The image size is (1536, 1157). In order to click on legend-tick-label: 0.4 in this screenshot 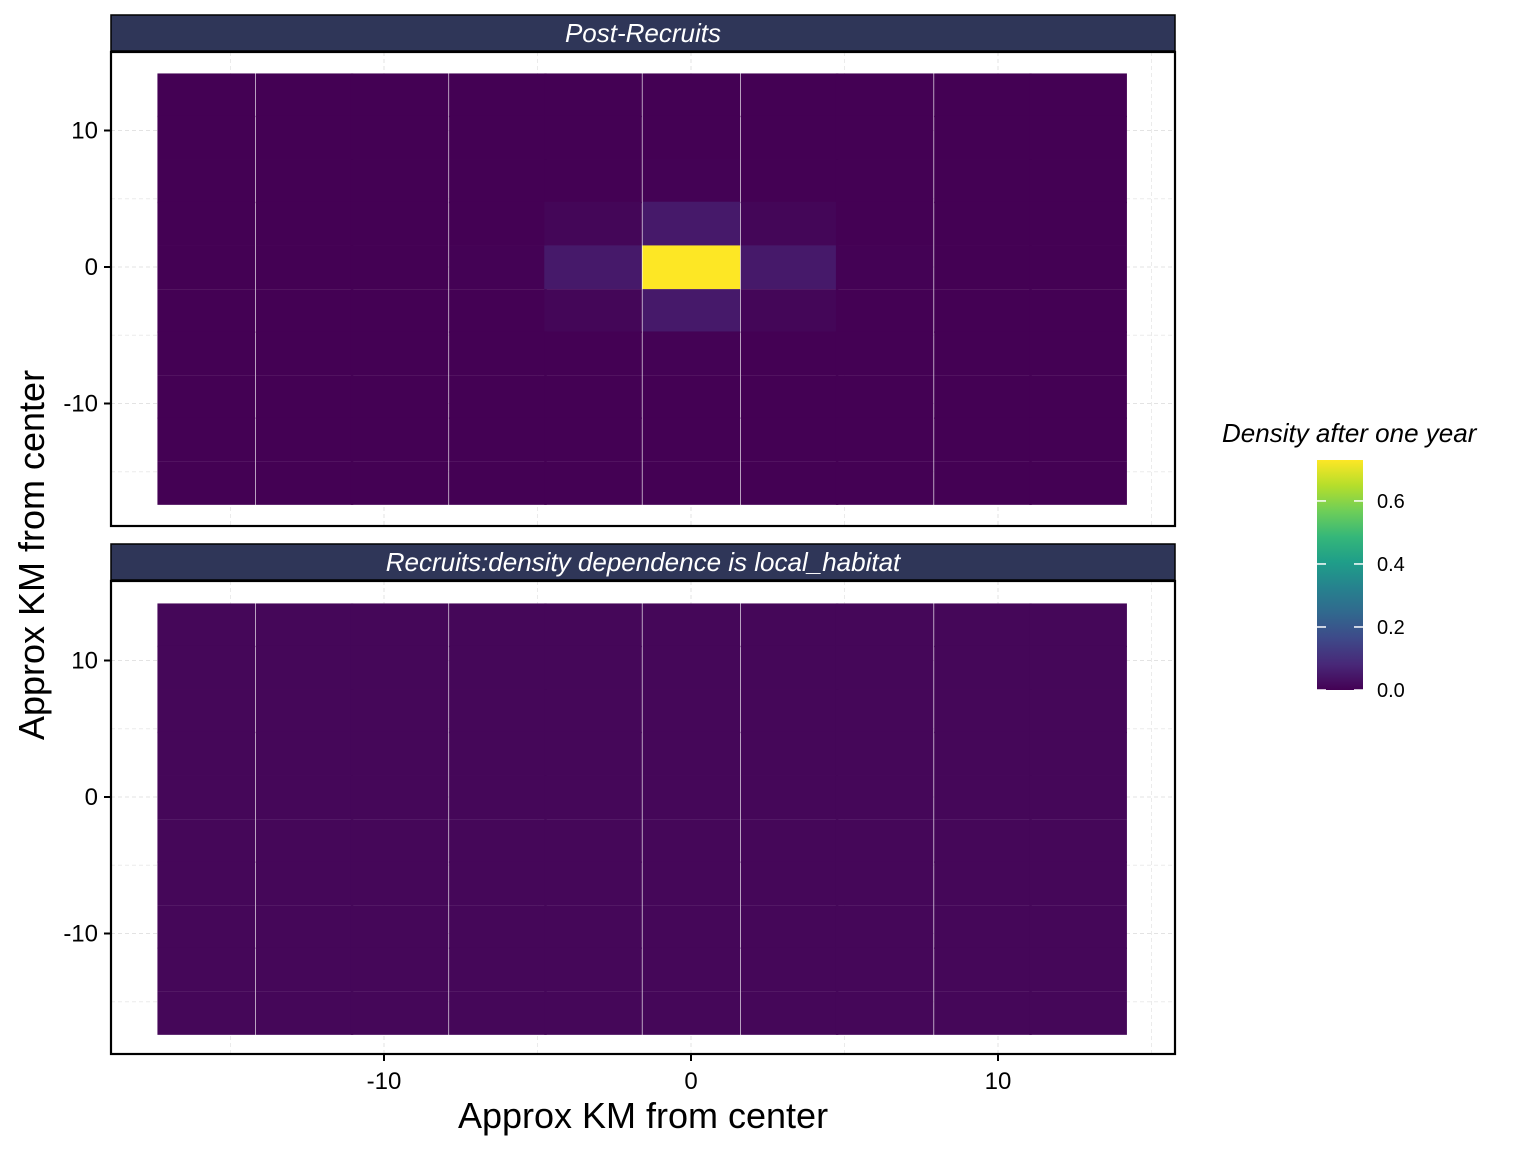, I will do `click(1391, 565)`.